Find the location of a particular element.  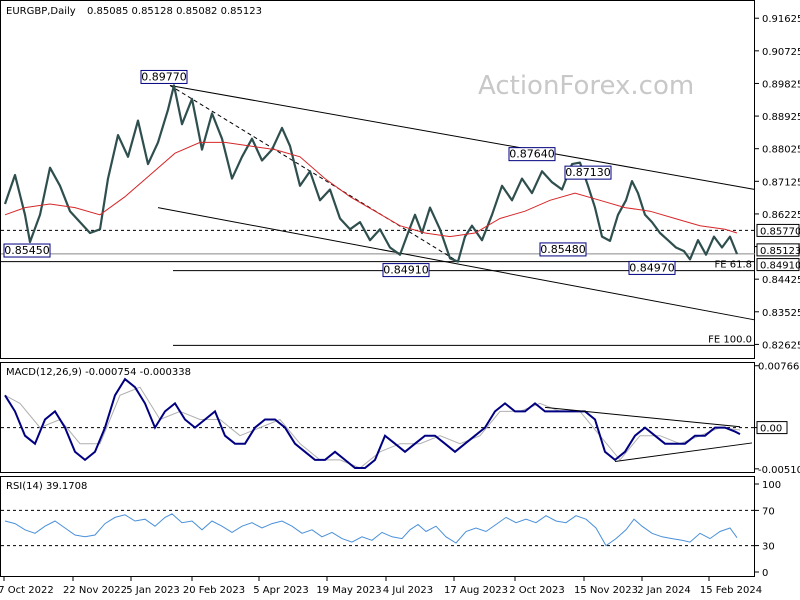

macd-y-tick-label: -0.005107 is located at coordinates (779, 470).